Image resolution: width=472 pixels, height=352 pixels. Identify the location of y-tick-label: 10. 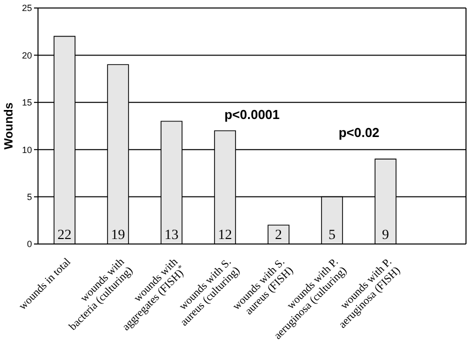
(27, 149).